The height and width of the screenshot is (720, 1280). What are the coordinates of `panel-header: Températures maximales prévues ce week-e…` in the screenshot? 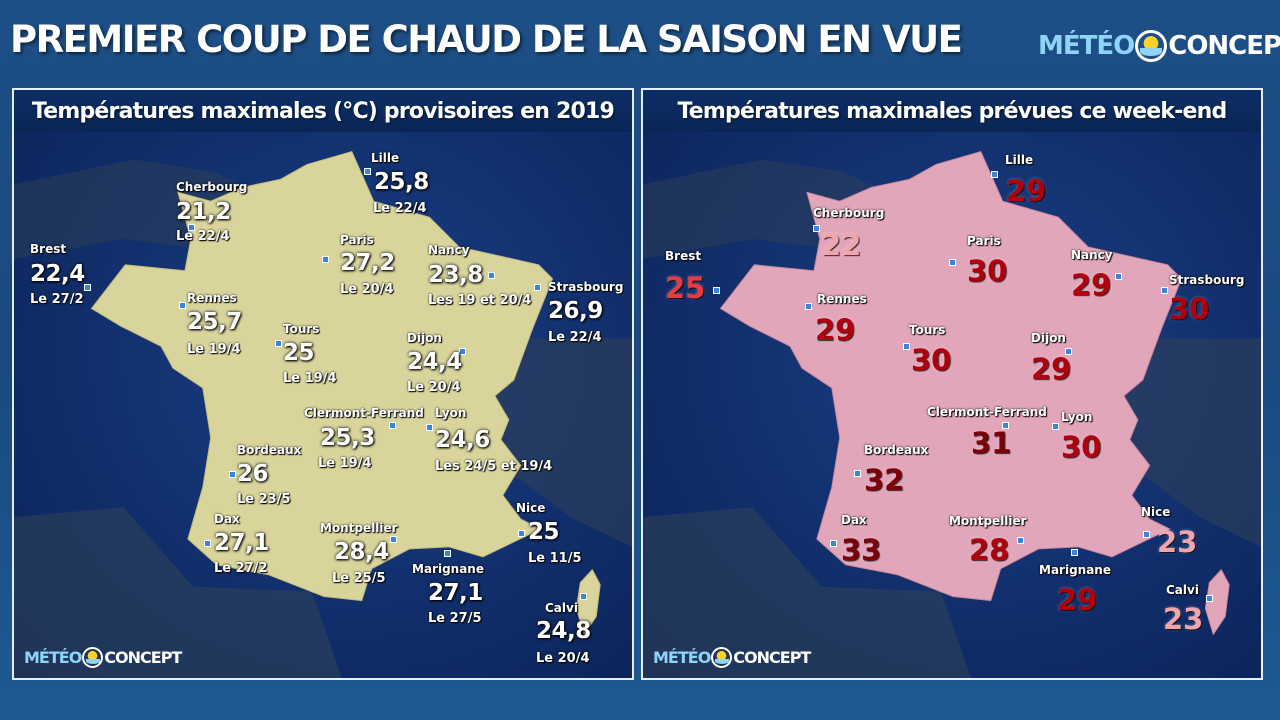 It's located at (952, 111).